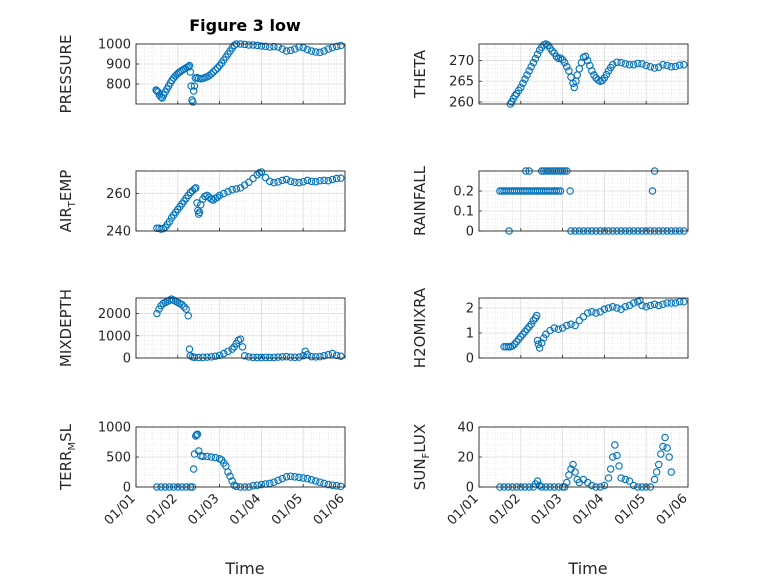 This screenshot has width=778, height=583. I want to click on terr_msl-x-tick-label: 01/02, so click(162, 509).